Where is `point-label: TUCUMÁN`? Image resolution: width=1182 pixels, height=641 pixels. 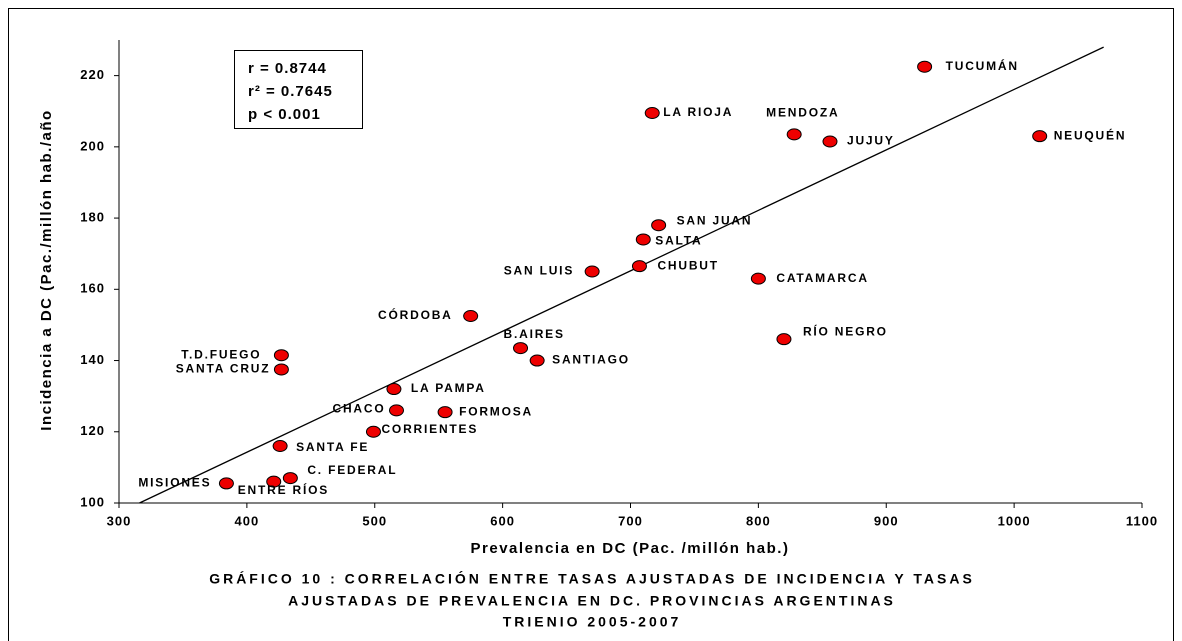
point-label: TUCUMÁN is located at coordinates (982, 65).